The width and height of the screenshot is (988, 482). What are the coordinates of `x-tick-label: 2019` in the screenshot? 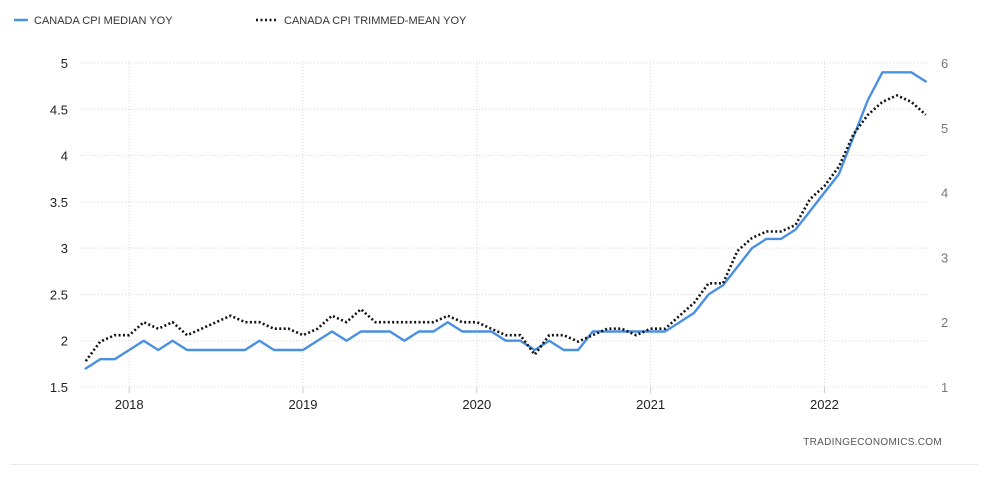 It's located at (303, 404).